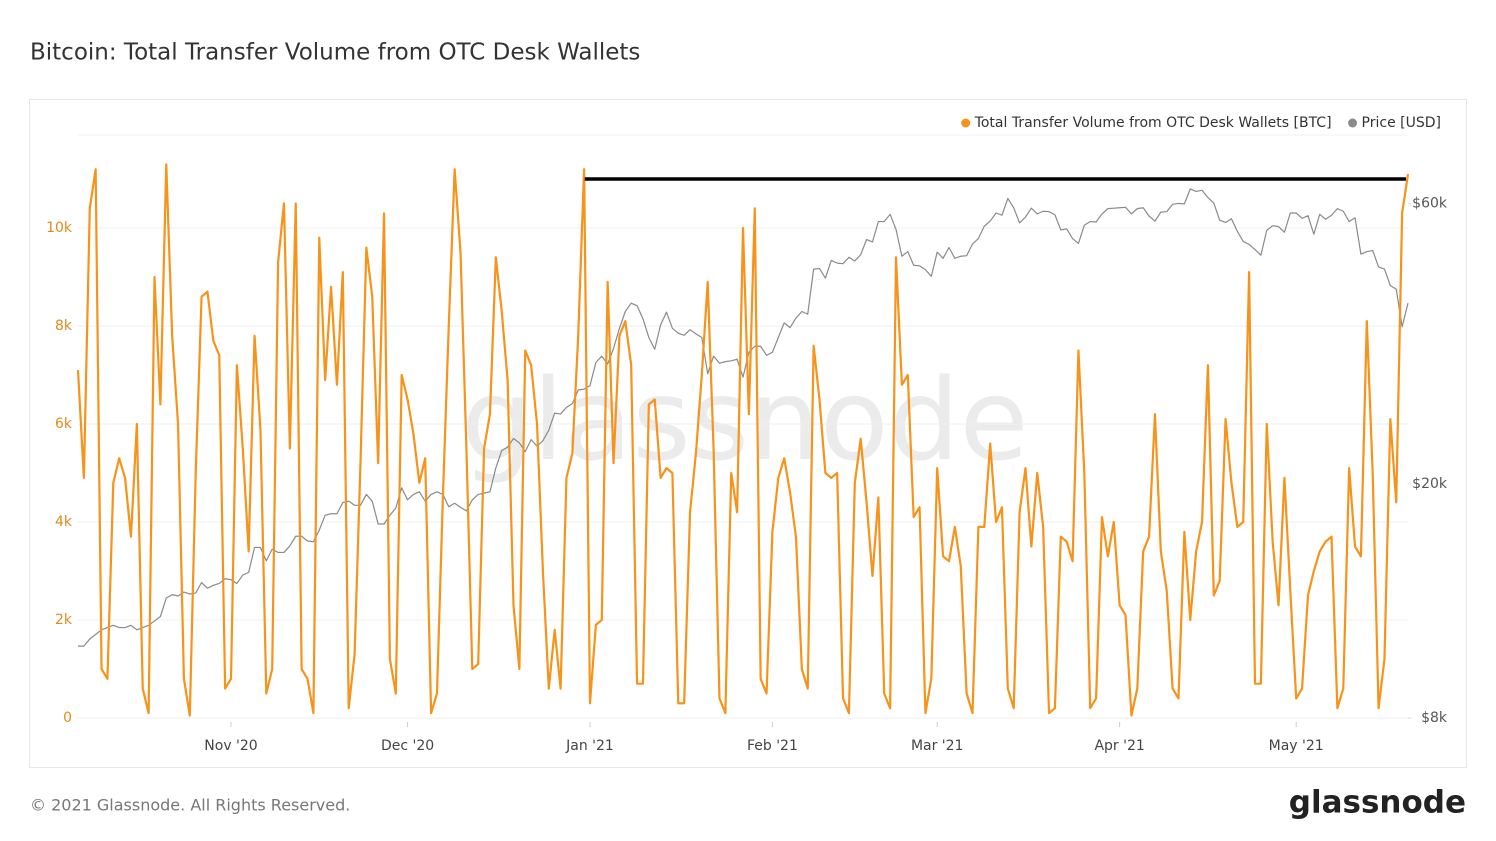 The height and width of the screenshot is (841, 1496). I want to click on y2-tick-label: $8k, so click(1434, 718).